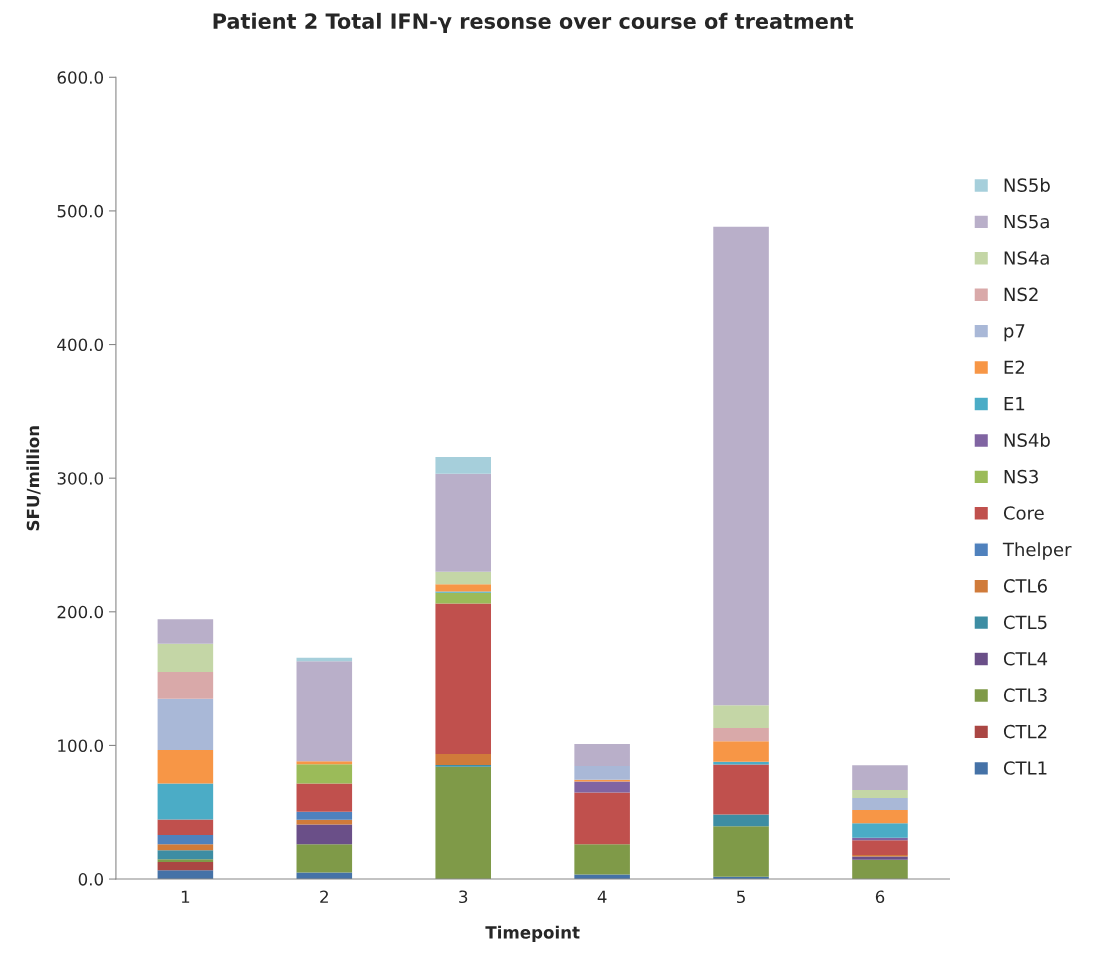 The width and height of the screenshot is (1104, 966). I want to click on y-tick-label: 400.0, so click(80, 345).